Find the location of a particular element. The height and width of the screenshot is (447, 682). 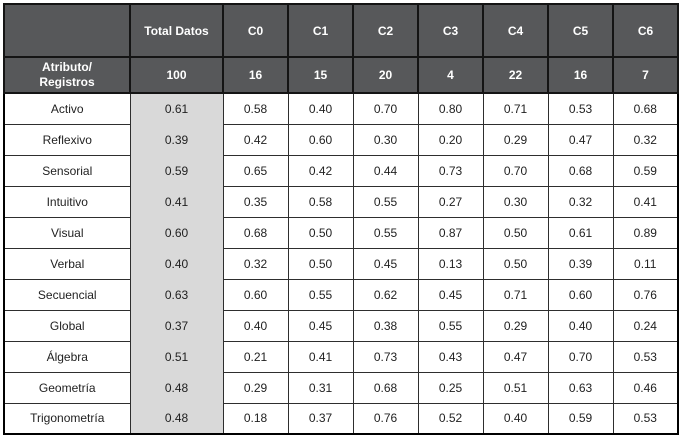

total-datos-cell: 0.41 is located at coordinates (176, 202).